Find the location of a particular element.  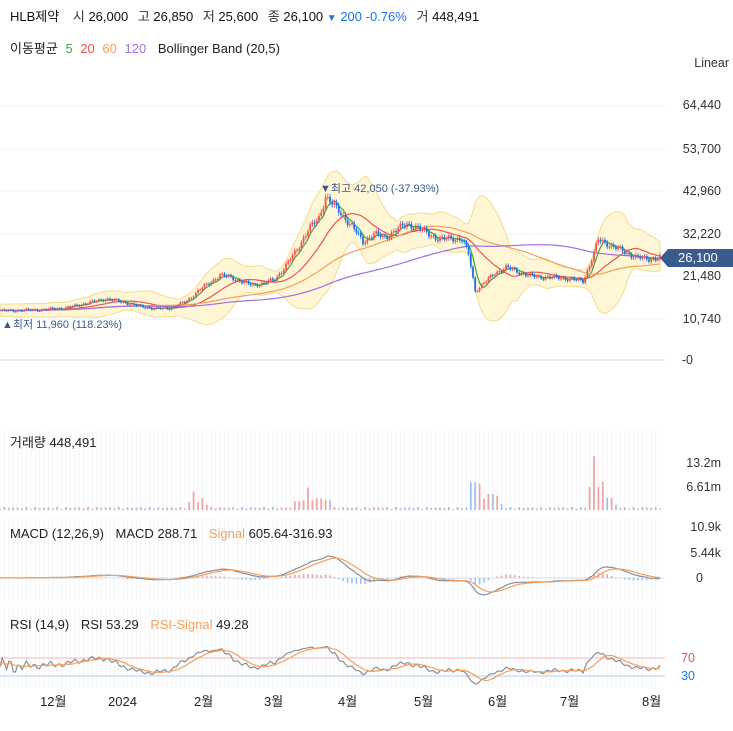

ma60-label: 60 is located at coordinates (109, 48).